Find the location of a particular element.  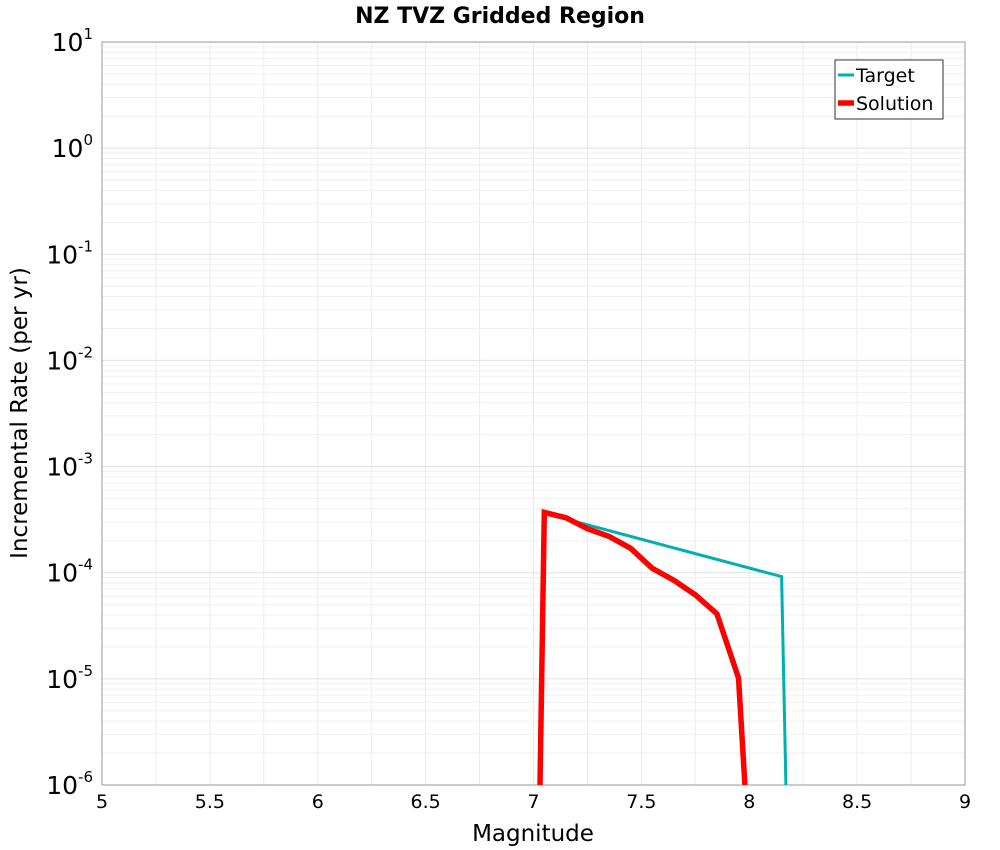

x-tick-label: 8.5 is located at coordinates (857, 802).